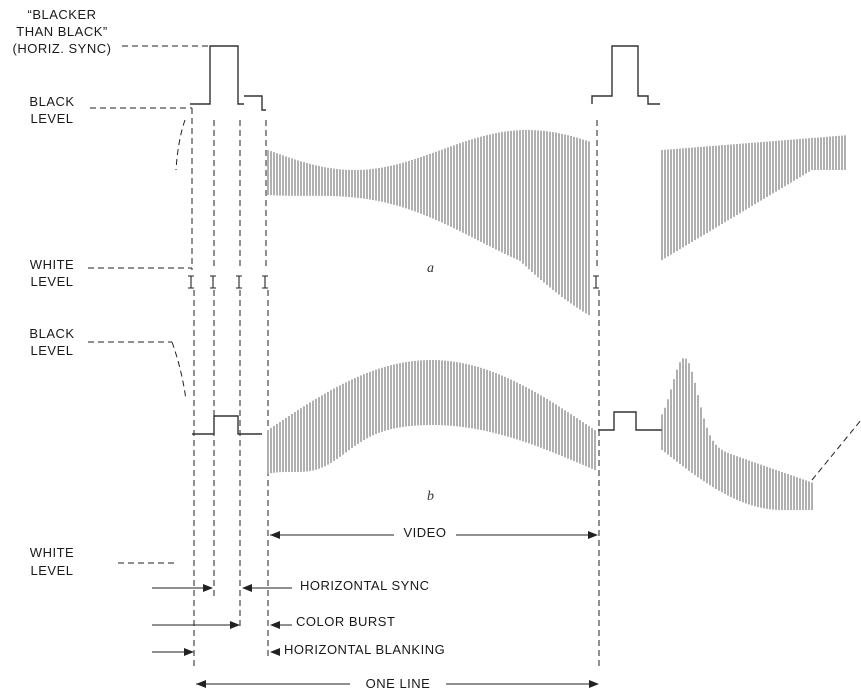  I want to click on white-level-a-label-line2: LEVEL, so click(52, 281).